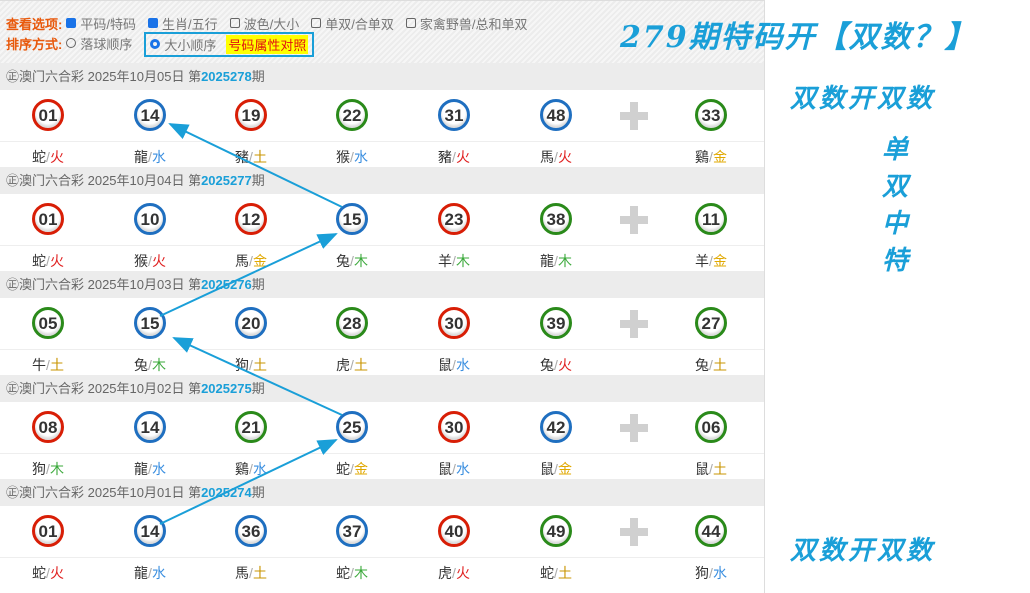 This screenshot has height=593, width=1030. Describe the element at coordinates (99, 43) in the screenshot. I see `sort-option: 落球顺序` at that location.